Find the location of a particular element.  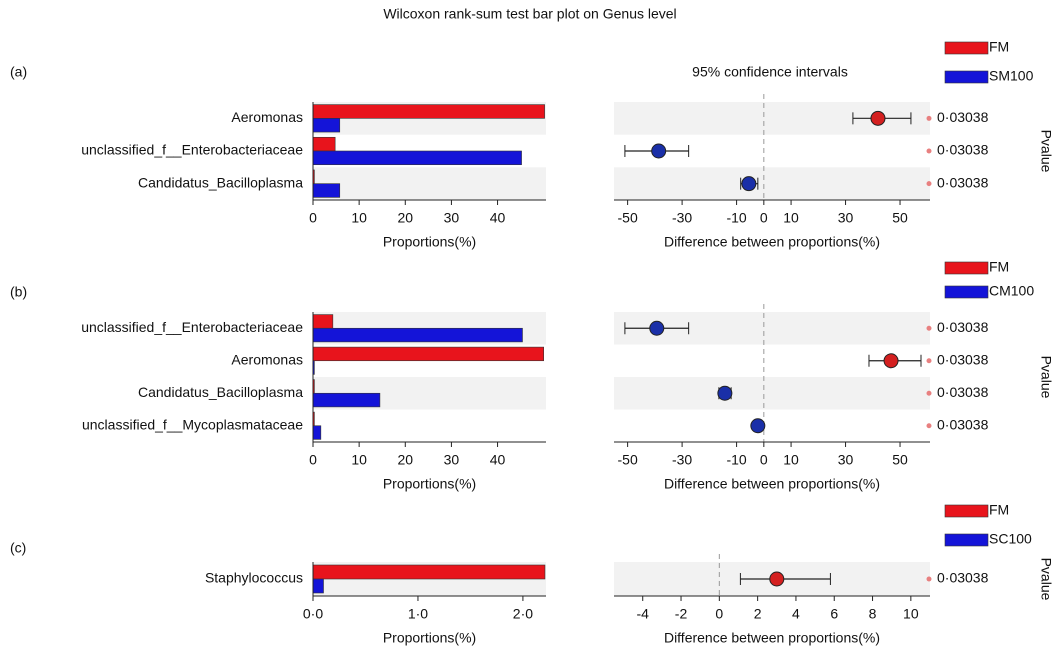

x-tick-label: 6 is located at coordinates (834, 614).